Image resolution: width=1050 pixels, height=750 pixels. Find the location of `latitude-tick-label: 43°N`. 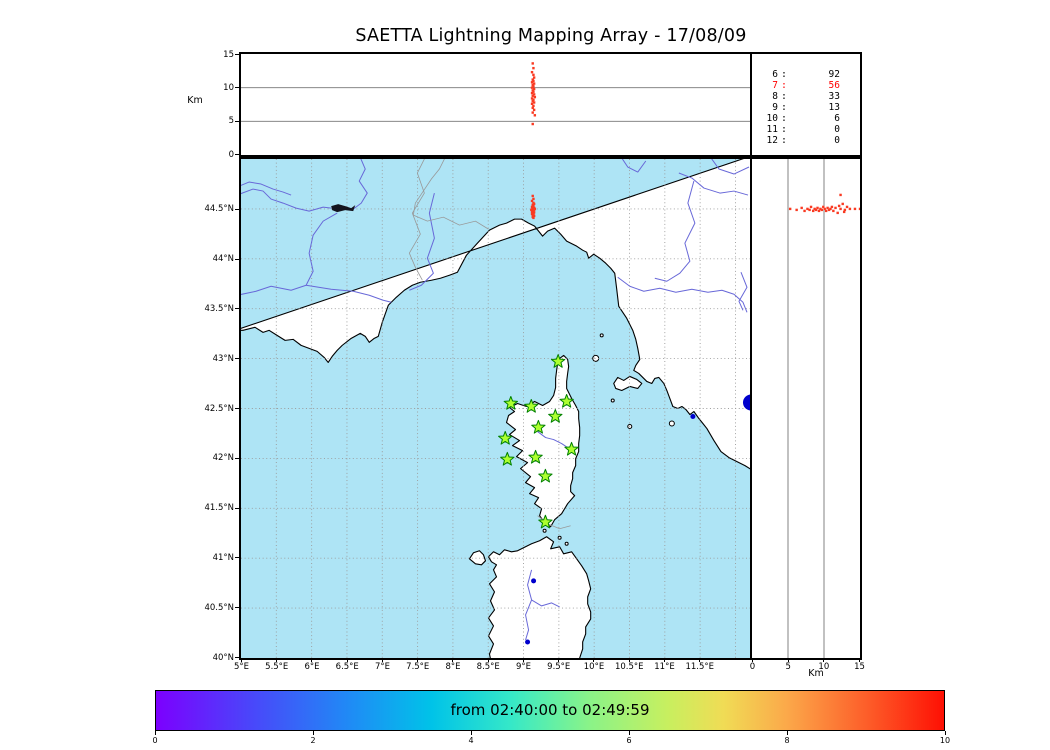

latitude-tick-label: 43°N is located at coordinates (223, 358).